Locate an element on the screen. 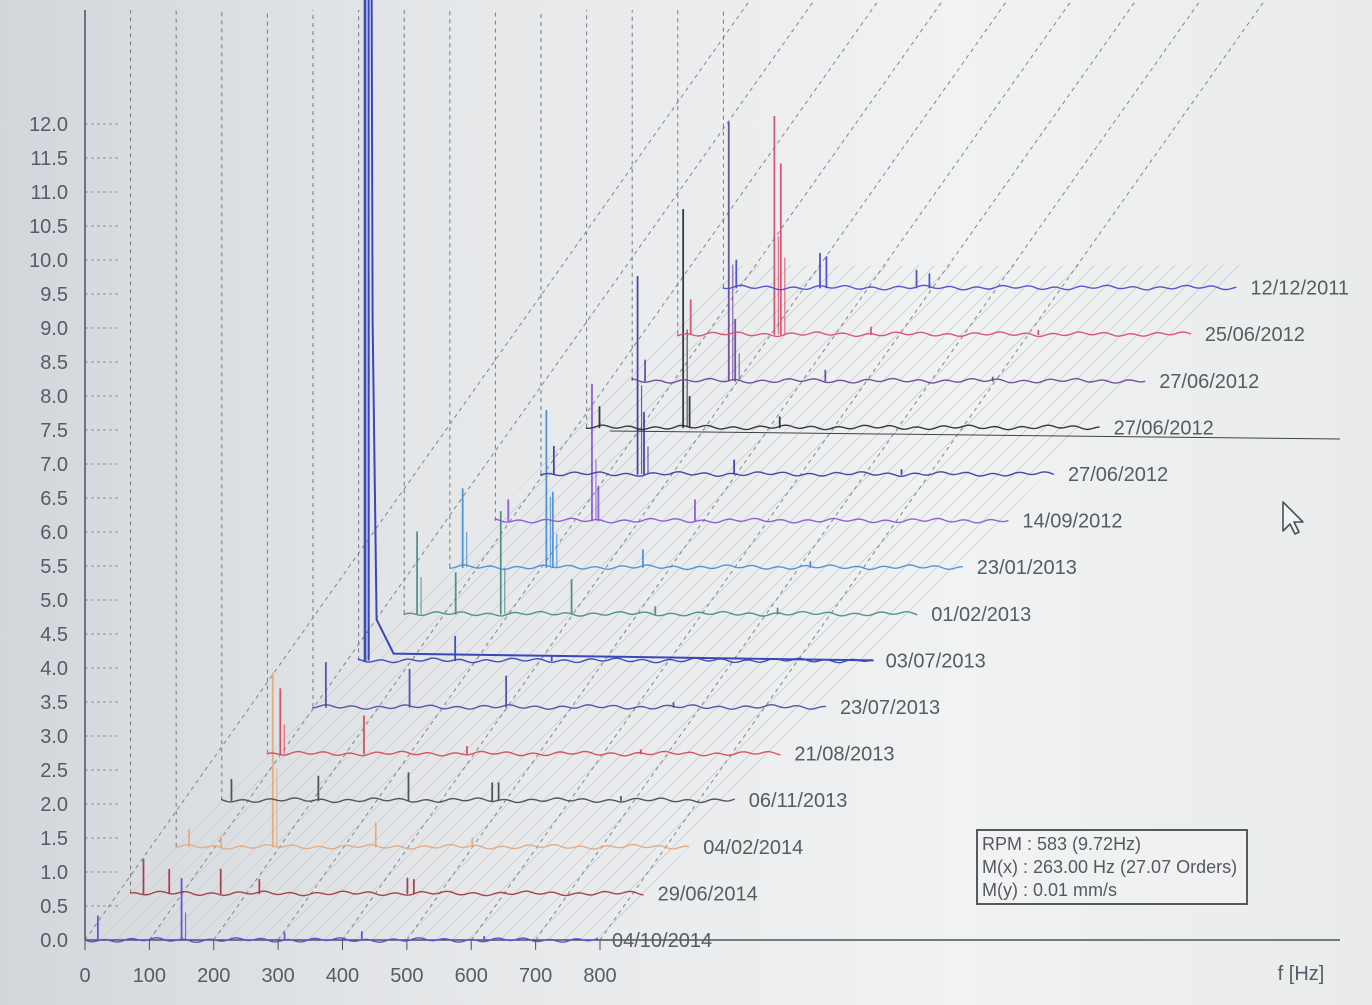 This screenshot has height=1005, width=1372. y-tick-label: 5.0 is located at coordinates (54, 601).